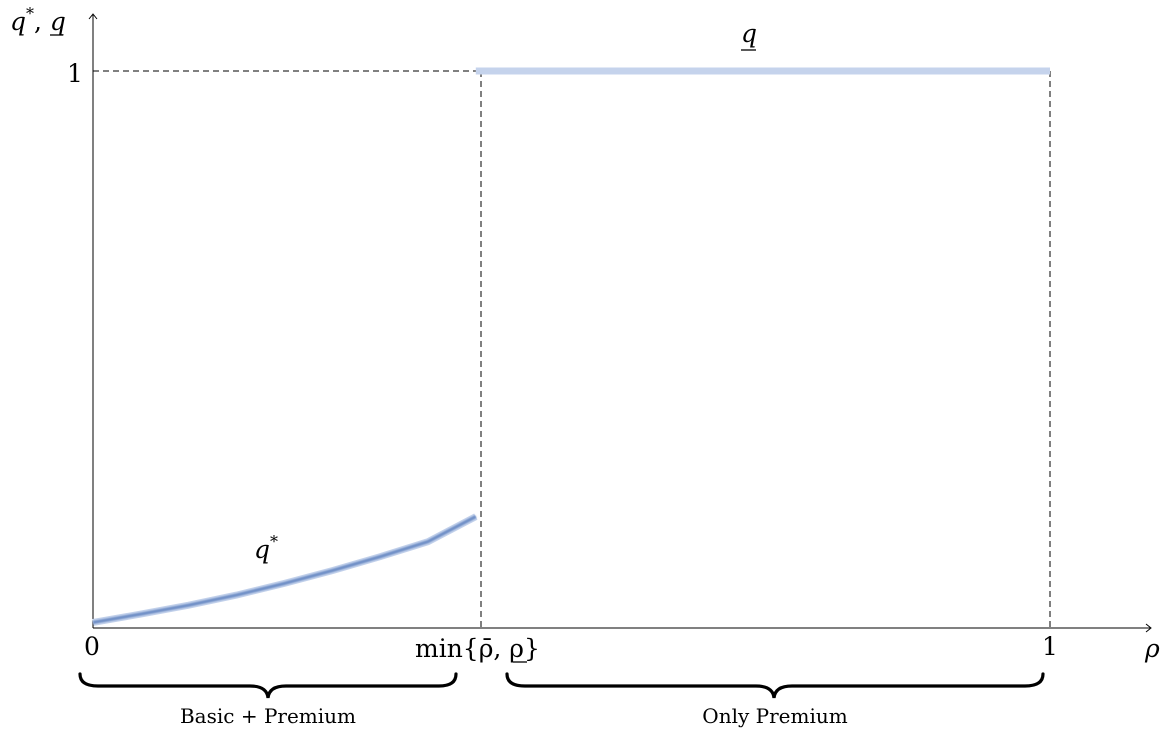  I want to click on label-q-star: q*, so click(266, 548).